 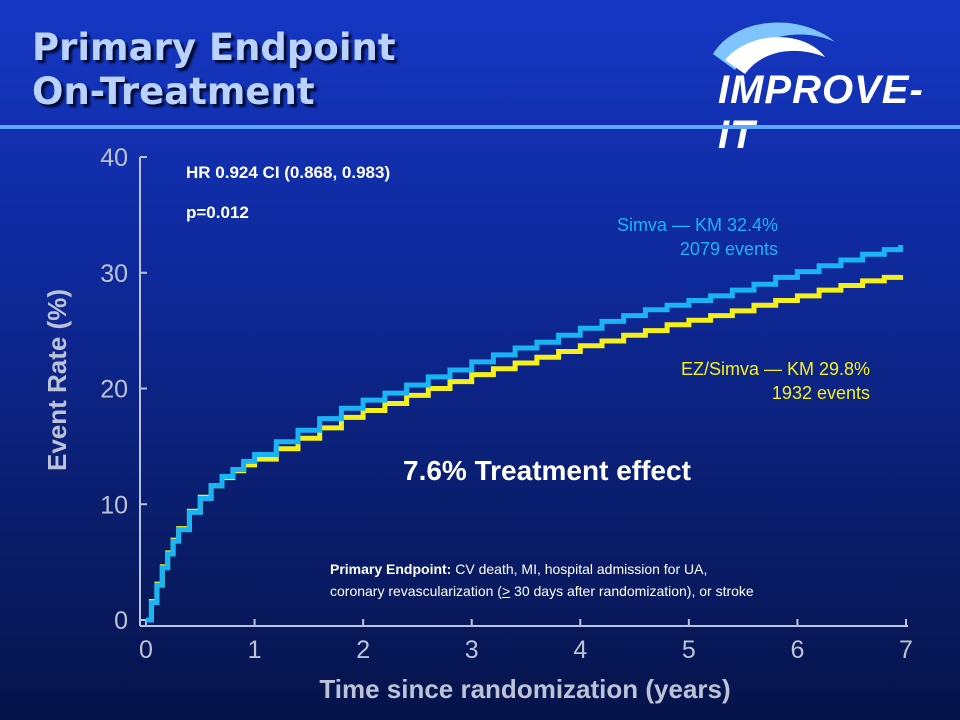 I want to click on ez-simva-km-label: EZ/Simva — KM 29.8%, so click(x=775, y=369).